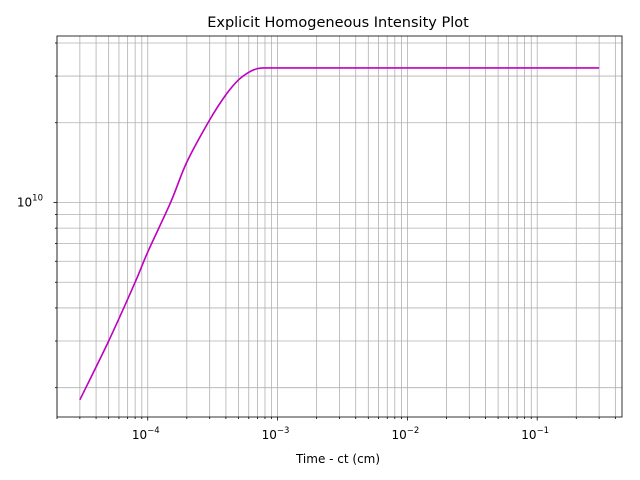 Image resolution: width=640 pixels, height=480 pixels. Describe the element at coordinates (276, 434) in the screenshot. I see `x-tick-label: 10⁻³` at that location.